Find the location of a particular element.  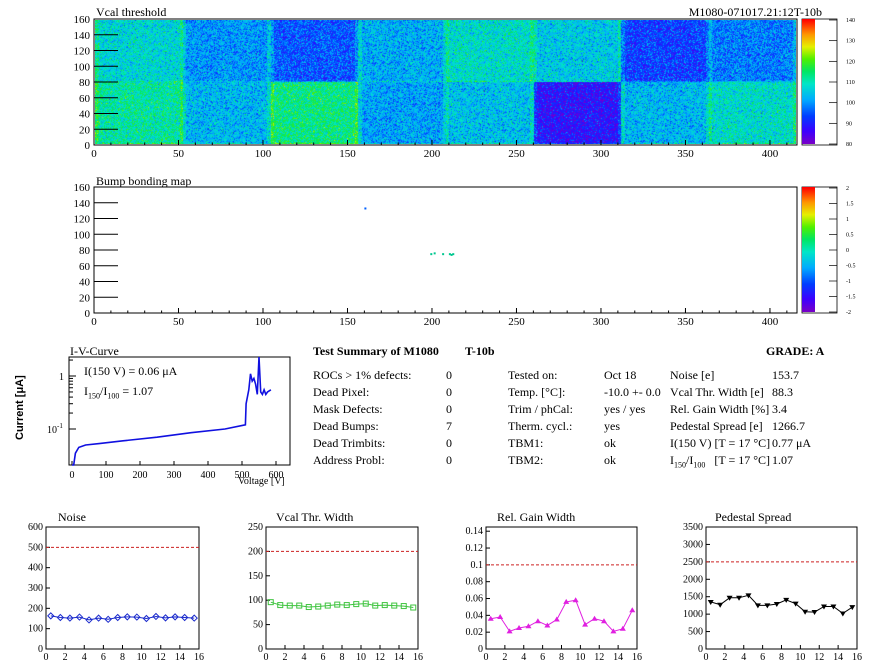

gain-width-x-tick-label: 2 is located at coordinates (504, 657).